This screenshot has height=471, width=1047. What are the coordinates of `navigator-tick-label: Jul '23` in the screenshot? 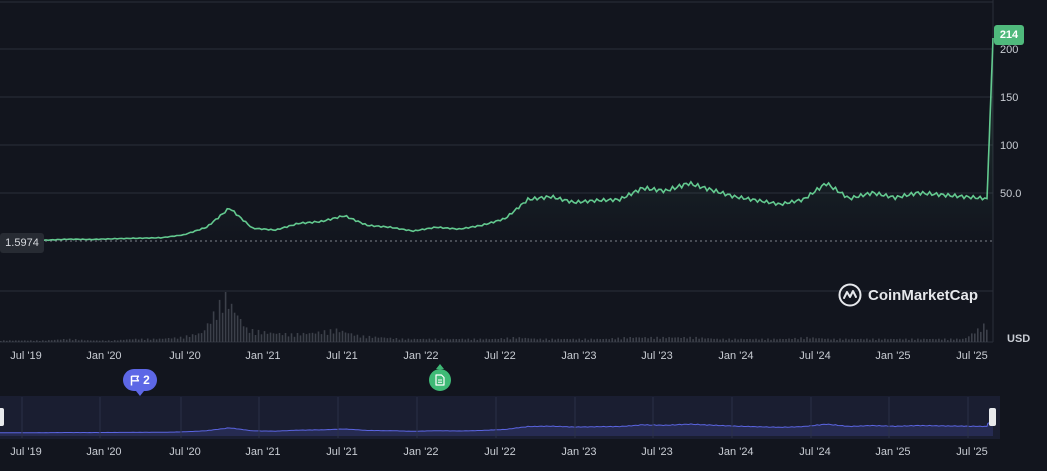 It's located at (656, 452).